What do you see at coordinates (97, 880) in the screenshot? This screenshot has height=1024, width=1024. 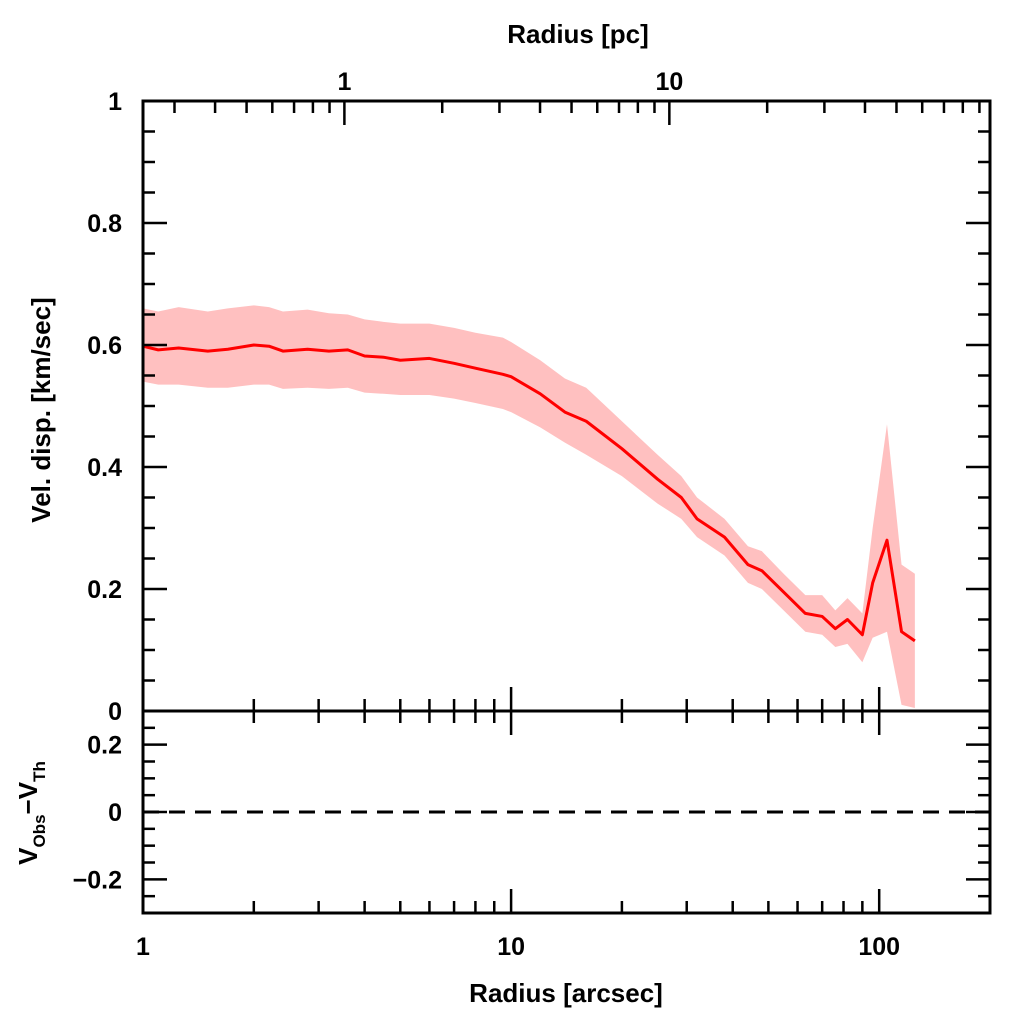 I see `lower-y-tick-label: −0.2` at bounding box center [97, 880].